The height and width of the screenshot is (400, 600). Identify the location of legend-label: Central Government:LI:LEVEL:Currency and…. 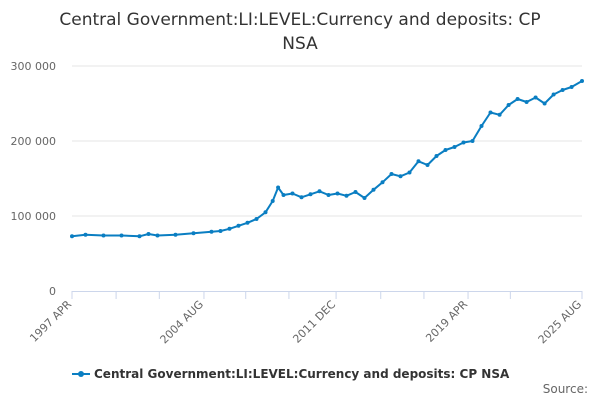
(302, 374).